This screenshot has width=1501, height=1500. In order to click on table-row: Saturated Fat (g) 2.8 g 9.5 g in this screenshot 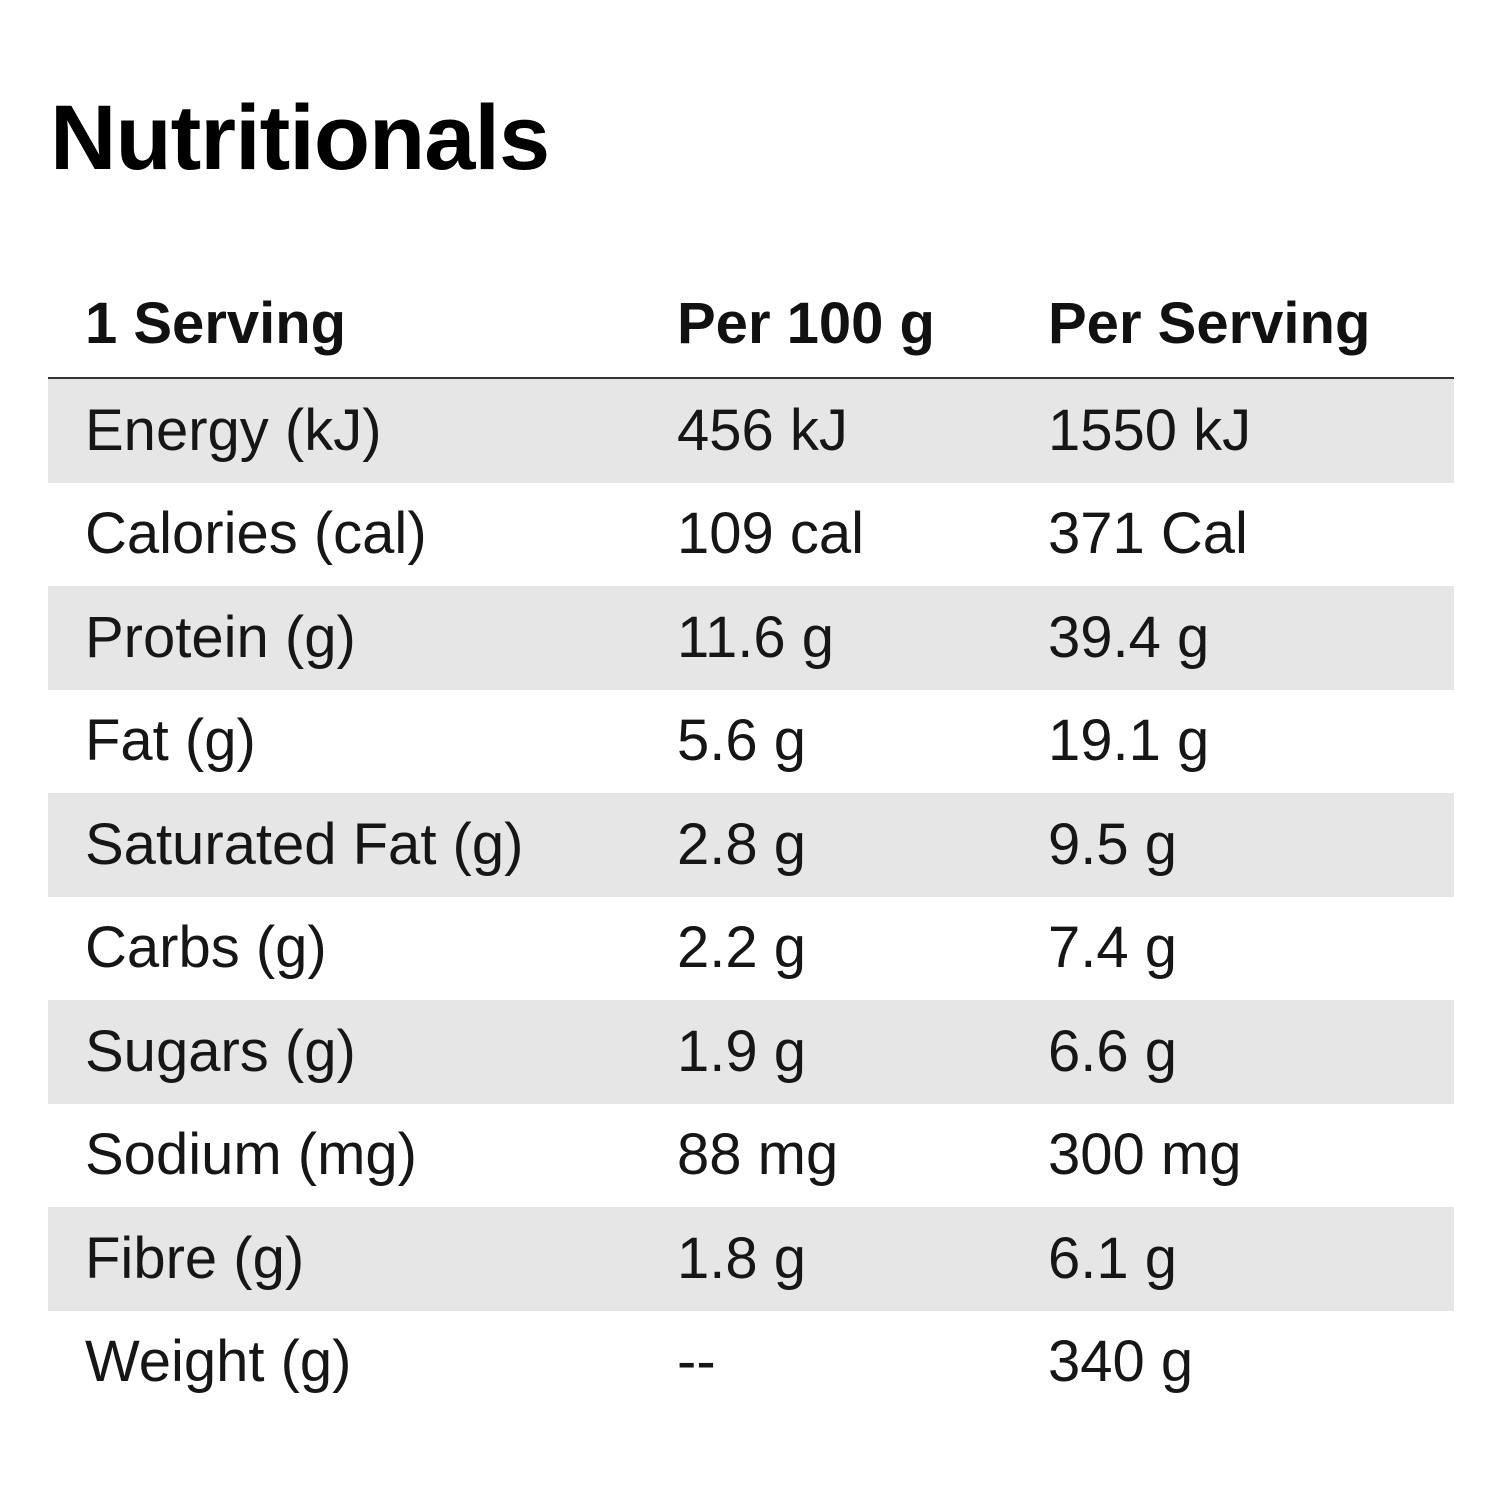, I will do `click(751, 845)`.